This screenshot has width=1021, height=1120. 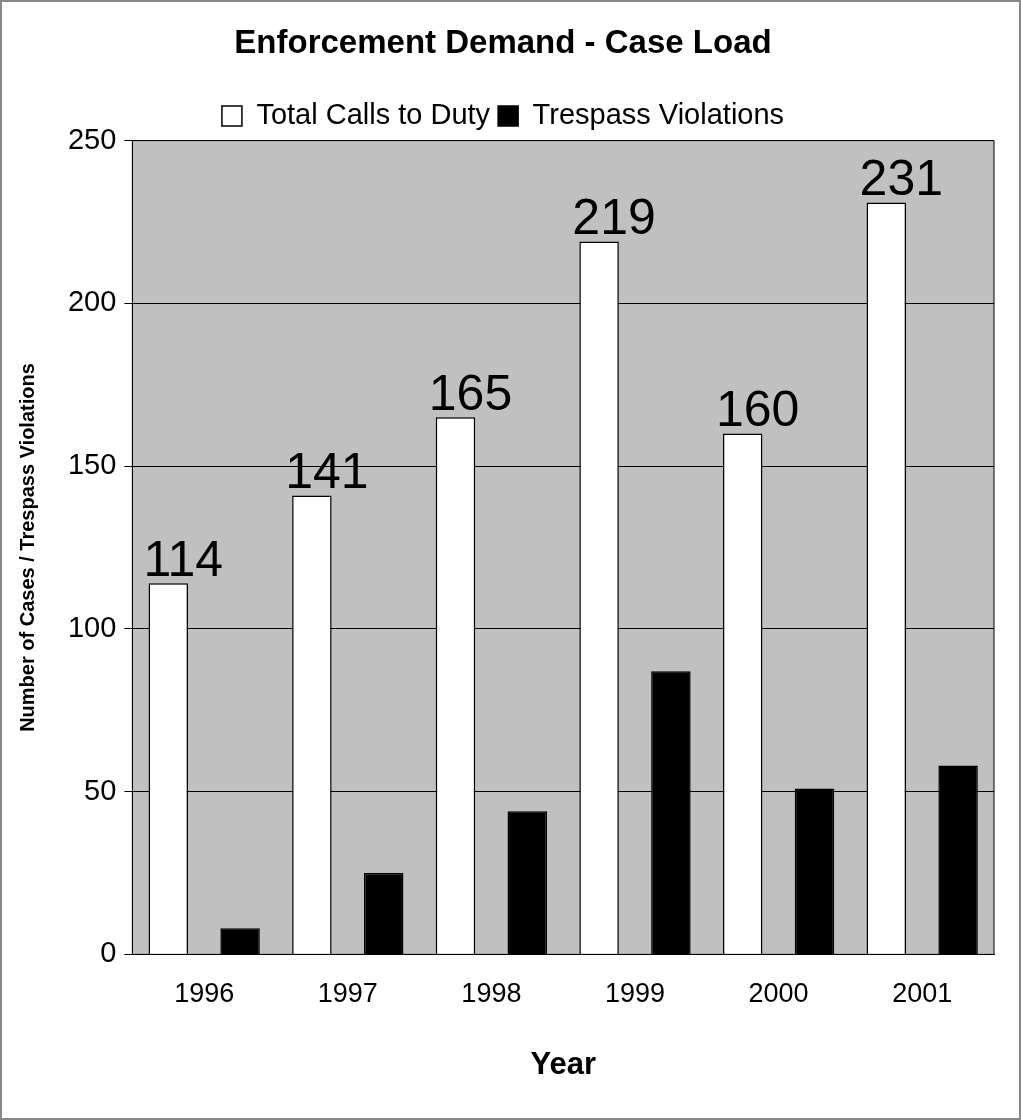 I want to click on y-tick-label: 250, so click(x=92, y=138).